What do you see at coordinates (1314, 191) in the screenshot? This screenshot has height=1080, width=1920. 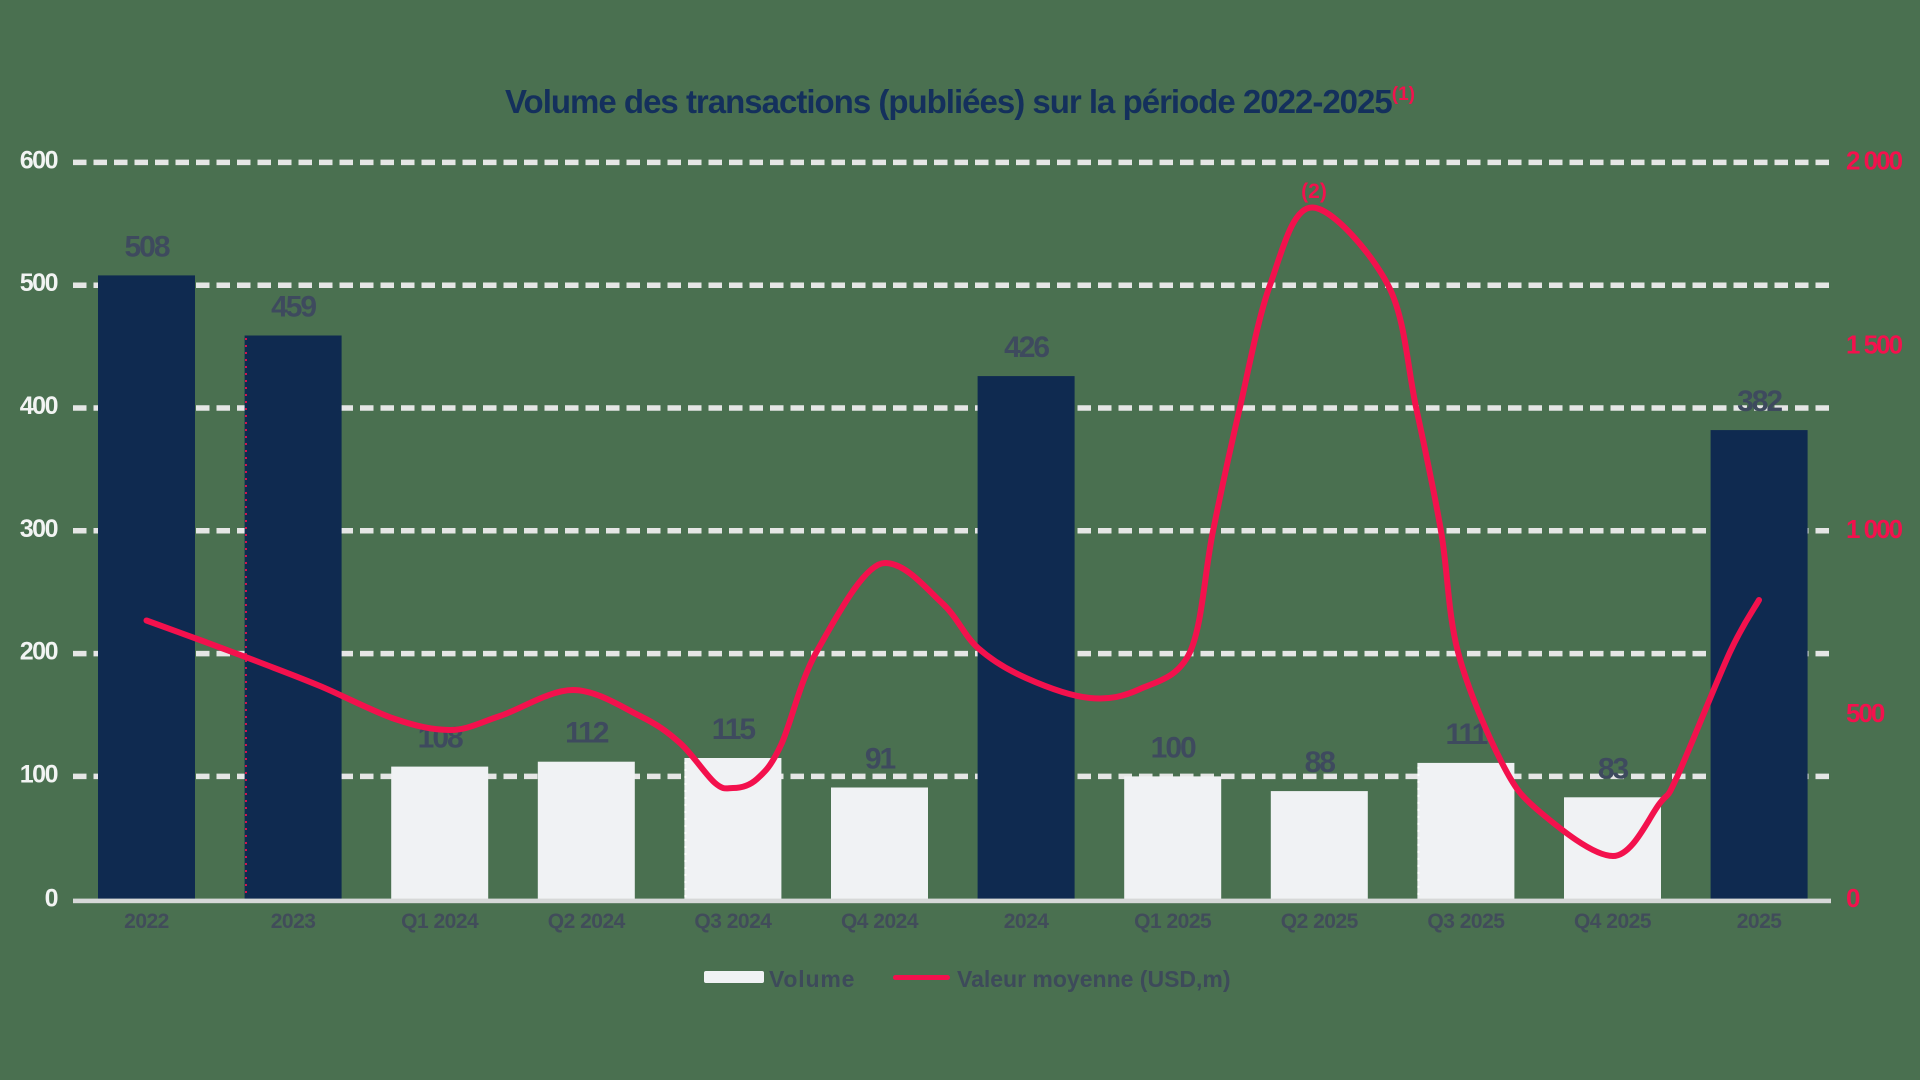 I see `svg-text: (2)` at bounding box center [1314, 191].